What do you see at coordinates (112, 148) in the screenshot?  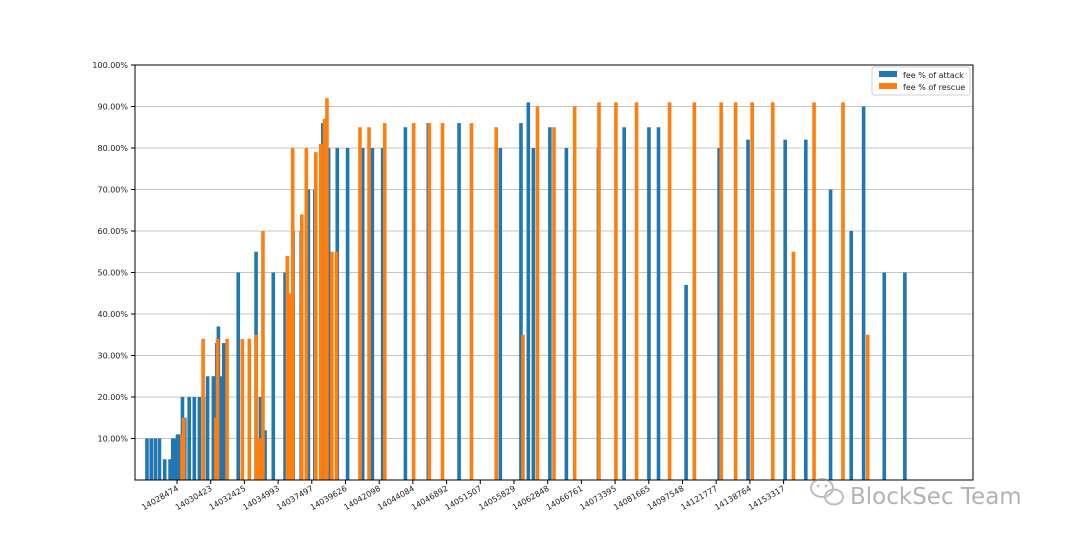 I see `y-tick-label: 80.00%` at bounding box center [112, 148].